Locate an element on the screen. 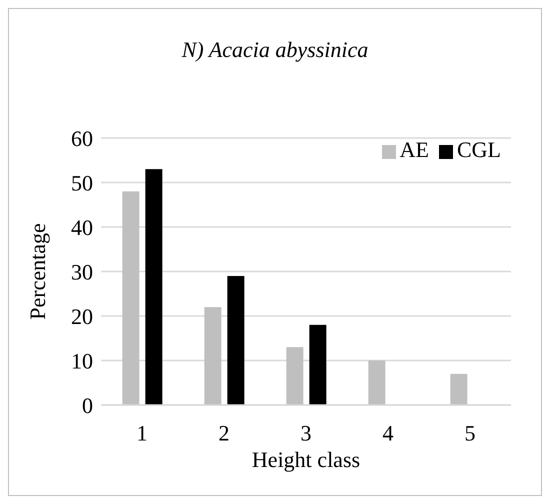 This screenshot has width=550, height=504. x-axis-title: Height class is located at coordinates (306, 459).